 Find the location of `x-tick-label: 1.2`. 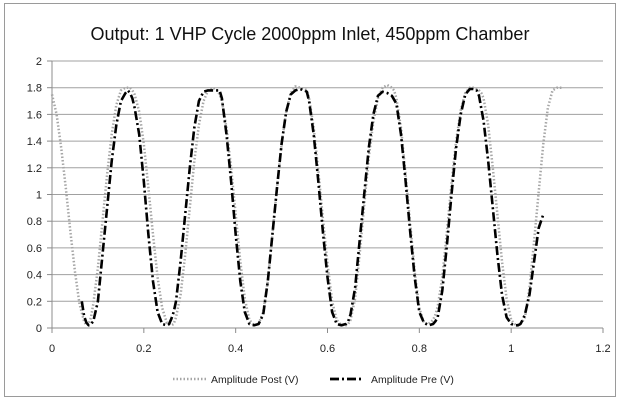

x-tick-label: 1.2 is located at coordinates (602, 349).